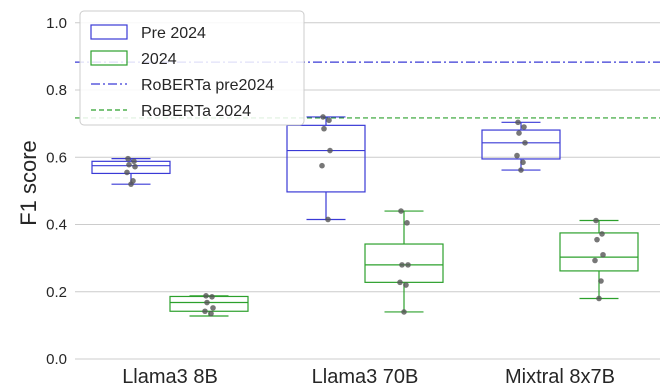  What do you see at coordinates (56, 157) in the screenshot?
I see `y-tick-label: 0.6` at bounding box center [56, 157].